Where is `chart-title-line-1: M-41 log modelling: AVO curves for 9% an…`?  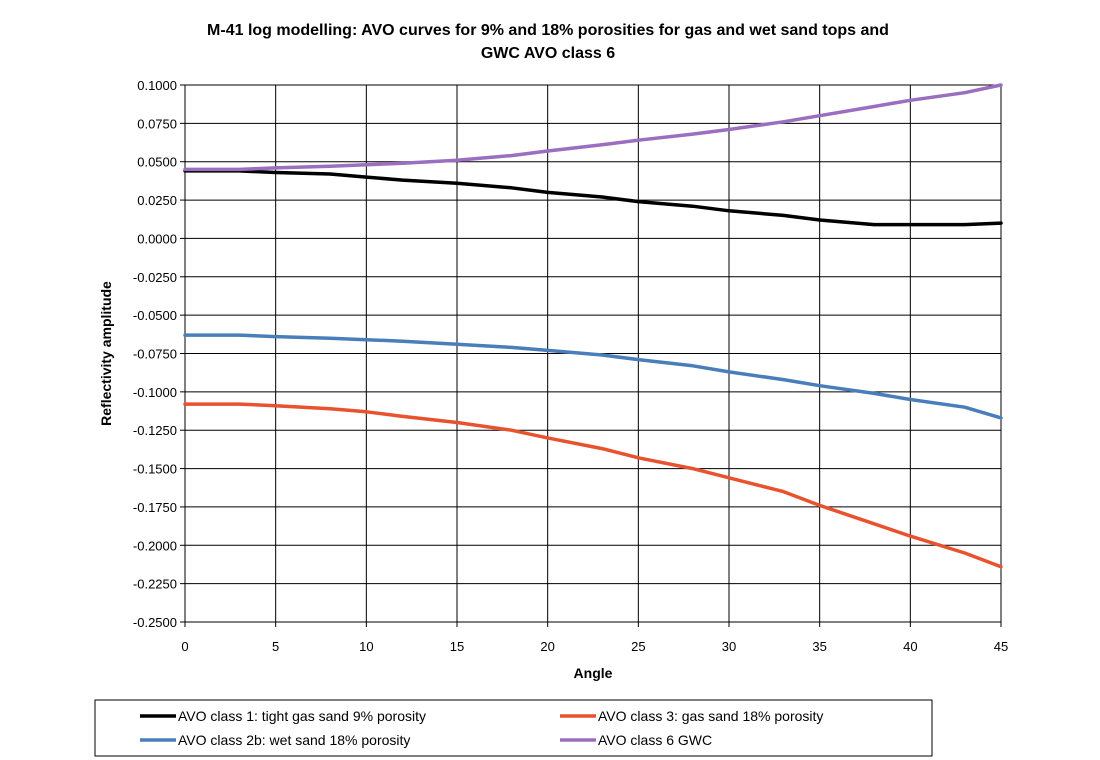
chart-title-line-1: M-41 log modelling: AVO curves for 9% an… is located at coordinates (548, 30).